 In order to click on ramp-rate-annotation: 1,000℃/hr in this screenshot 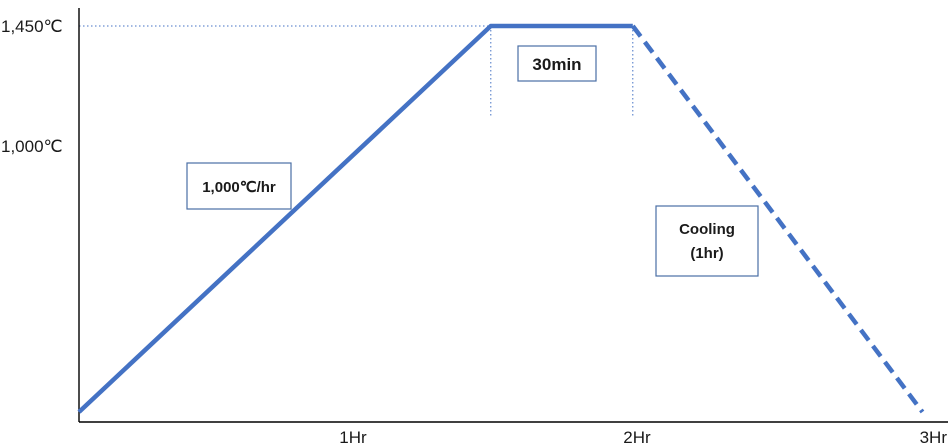, I will do `click(239, 186)`.